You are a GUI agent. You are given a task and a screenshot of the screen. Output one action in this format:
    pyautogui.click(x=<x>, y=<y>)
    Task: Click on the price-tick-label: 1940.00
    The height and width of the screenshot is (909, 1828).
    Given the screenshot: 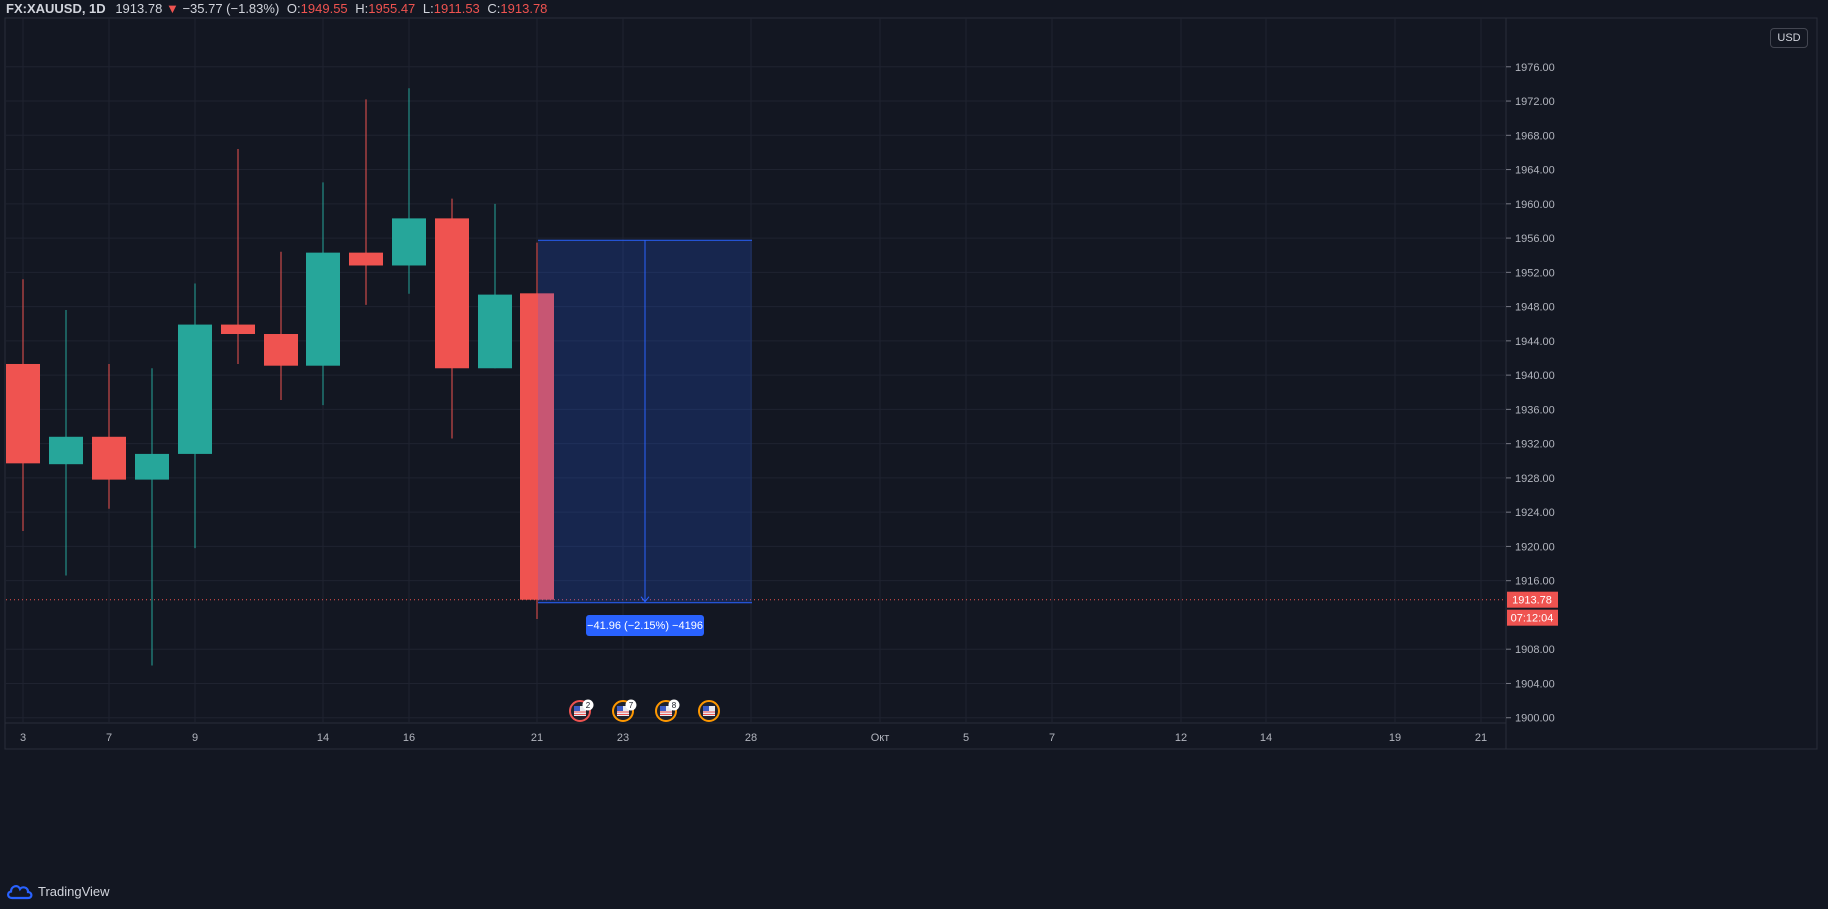 What is the action you would take?
    pyautogui.click(x=1535, y=376)
    